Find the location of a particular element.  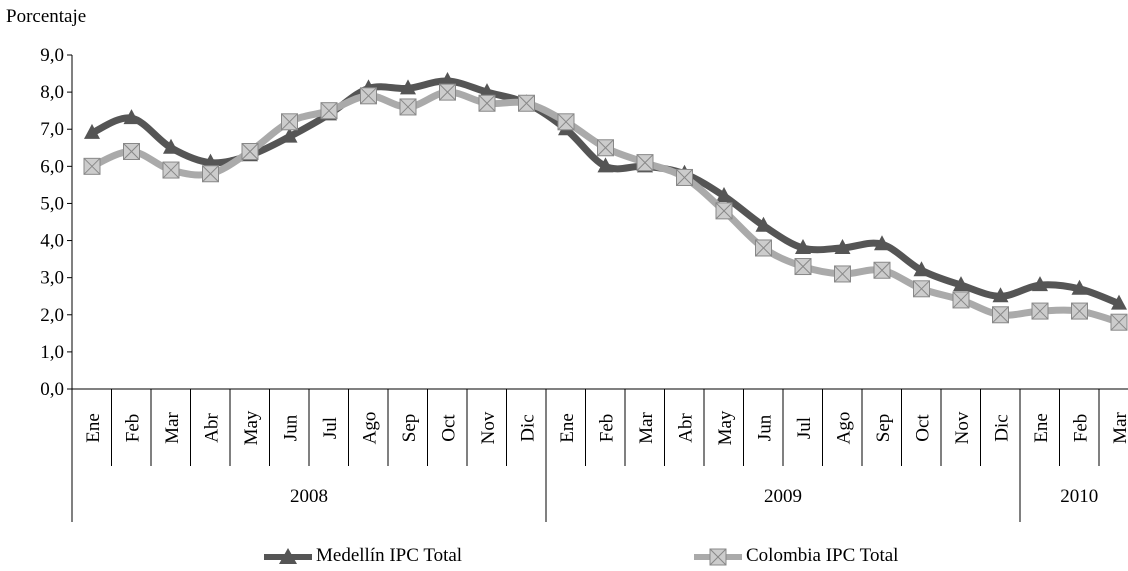

y-tick-label: 8,0 is located at coordinates (52, 92).